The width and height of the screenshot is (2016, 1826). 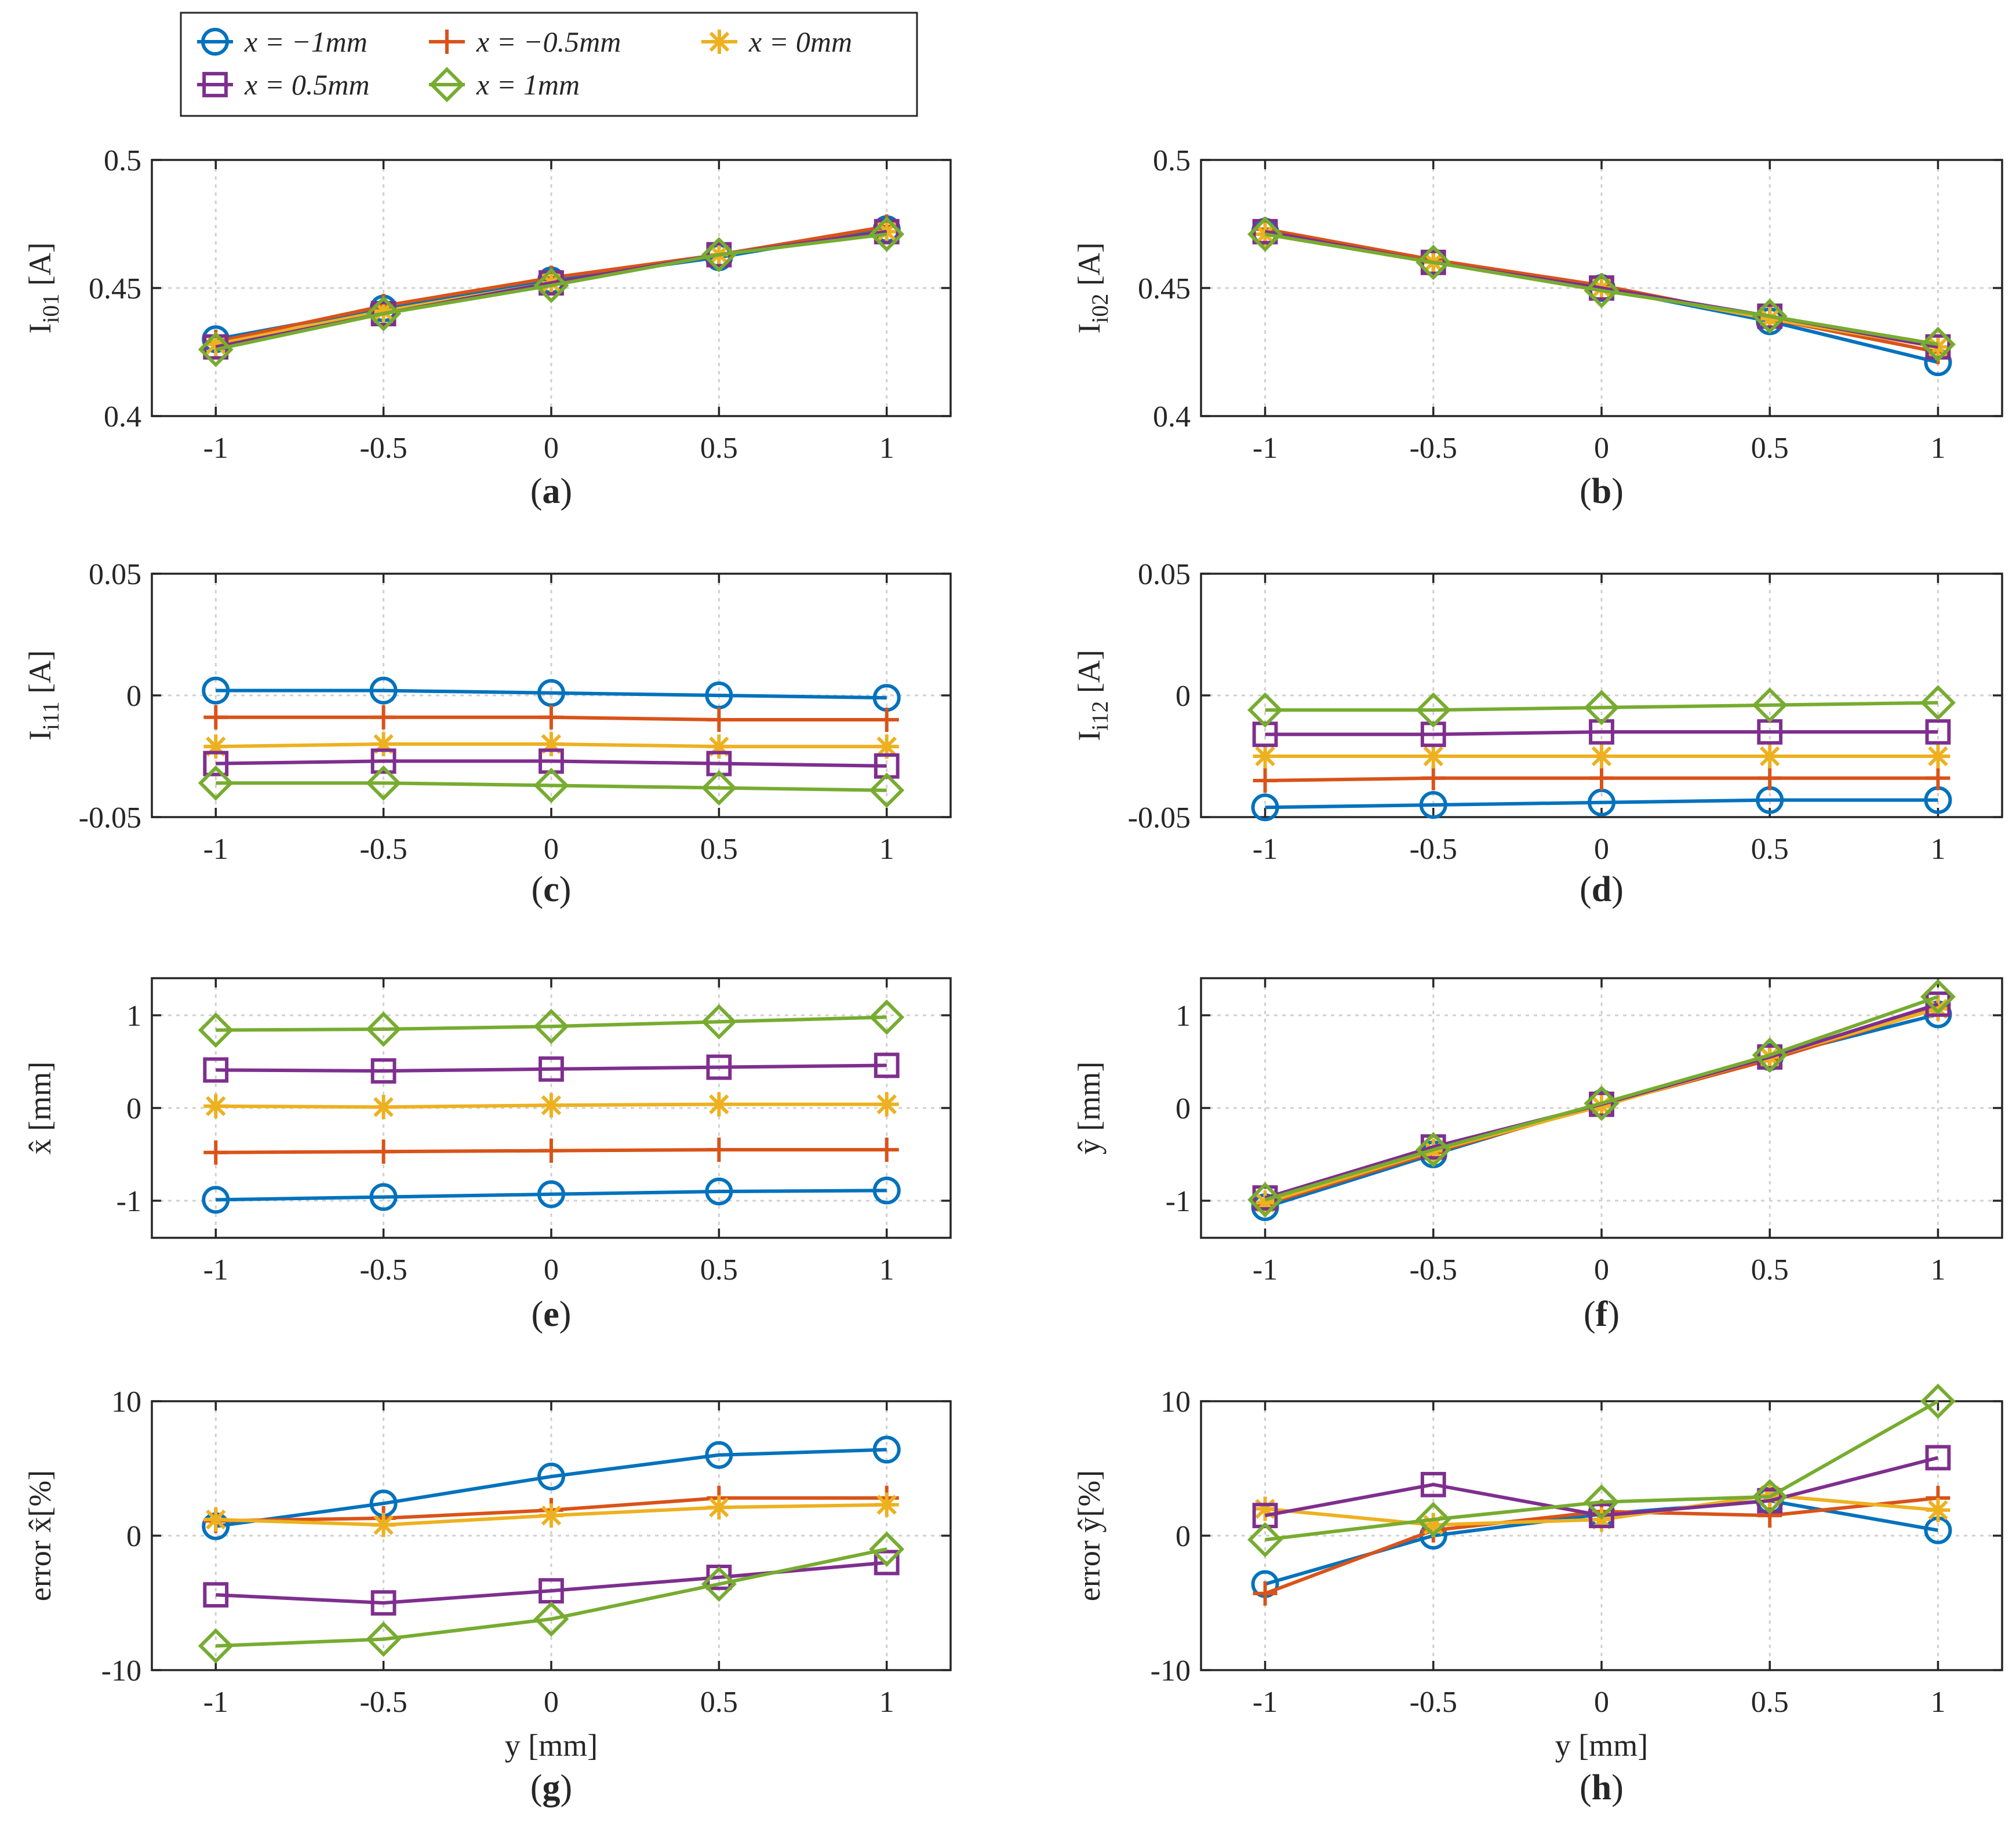 I want to click on y-tick-label: -1, so click(x=129, y=1201).